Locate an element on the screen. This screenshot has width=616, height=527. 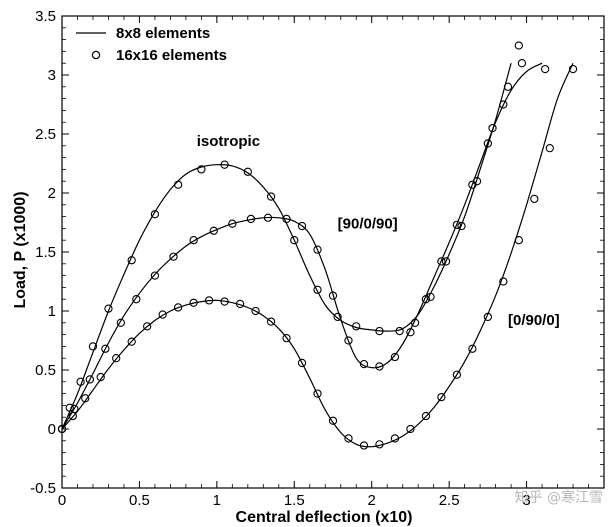
y-tick-label: 0.5 is located at coordinates (45, 370).